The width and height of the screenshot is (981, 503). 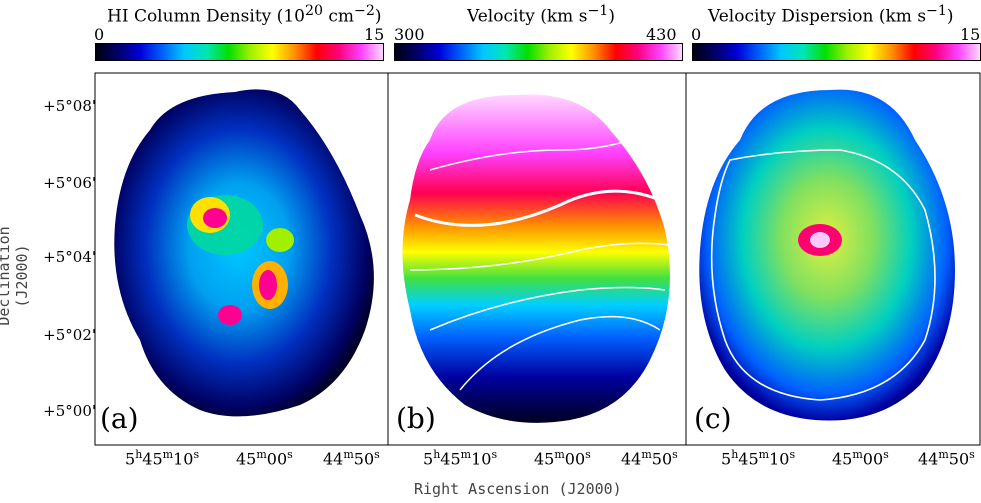 What do you see at coordinates (661, 34) in the screenshot?
I see `colorbar-max-velocity: 430` at bounding box center [661, 34].